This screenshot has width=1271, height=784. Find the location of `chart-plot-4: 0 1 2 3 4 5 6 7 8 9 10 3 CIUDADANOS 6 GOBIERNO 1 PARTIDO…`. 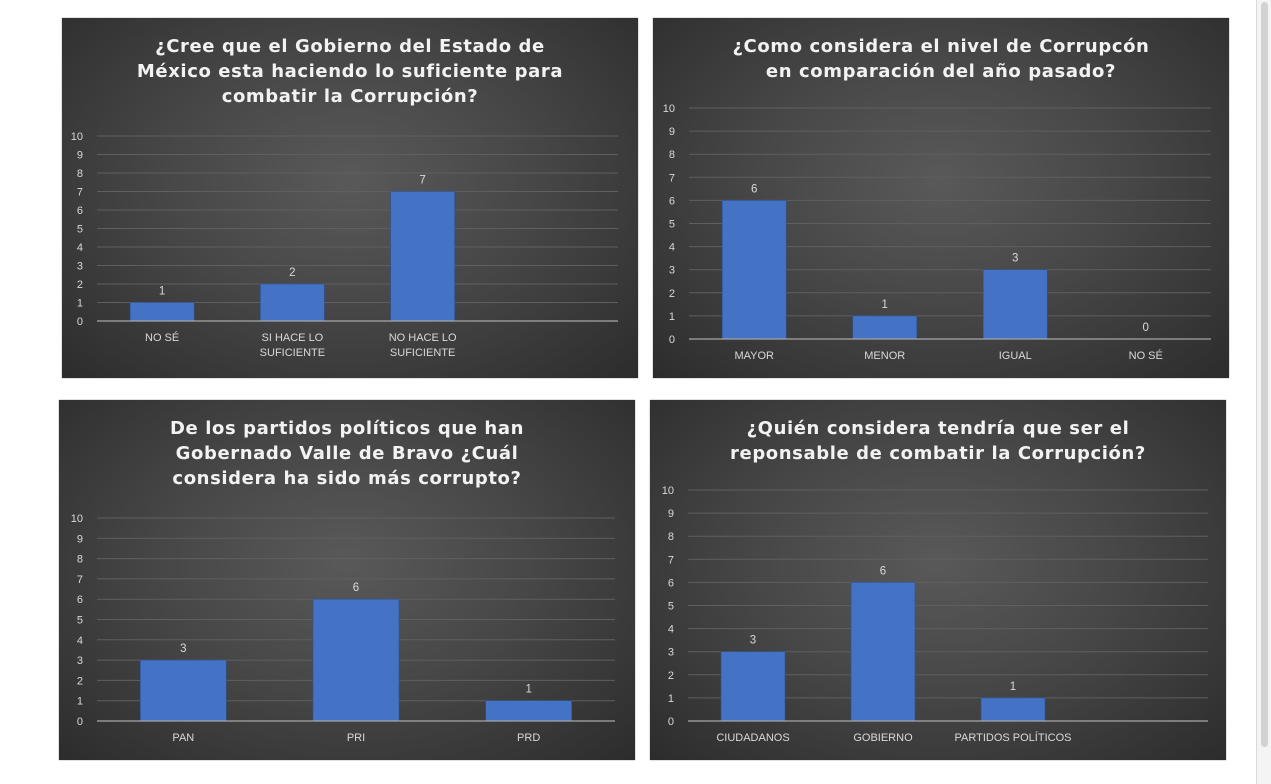

chart-plot-4: 0 1 2 3 4 5 6 7 8 9 10 3 CIUDADANOS 6 GOBIERNO 1 PARTIDO… is located at coordinates (935, 614).